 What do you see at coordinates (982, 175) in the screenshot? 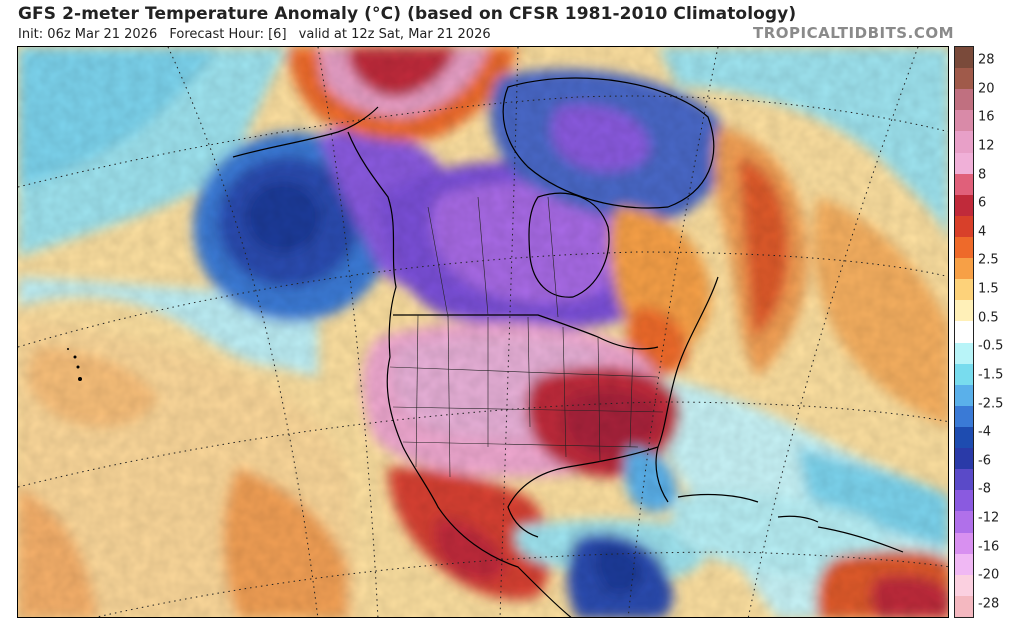
I see `colorbar-tick-label: 8` at bounding box center [982, 175].